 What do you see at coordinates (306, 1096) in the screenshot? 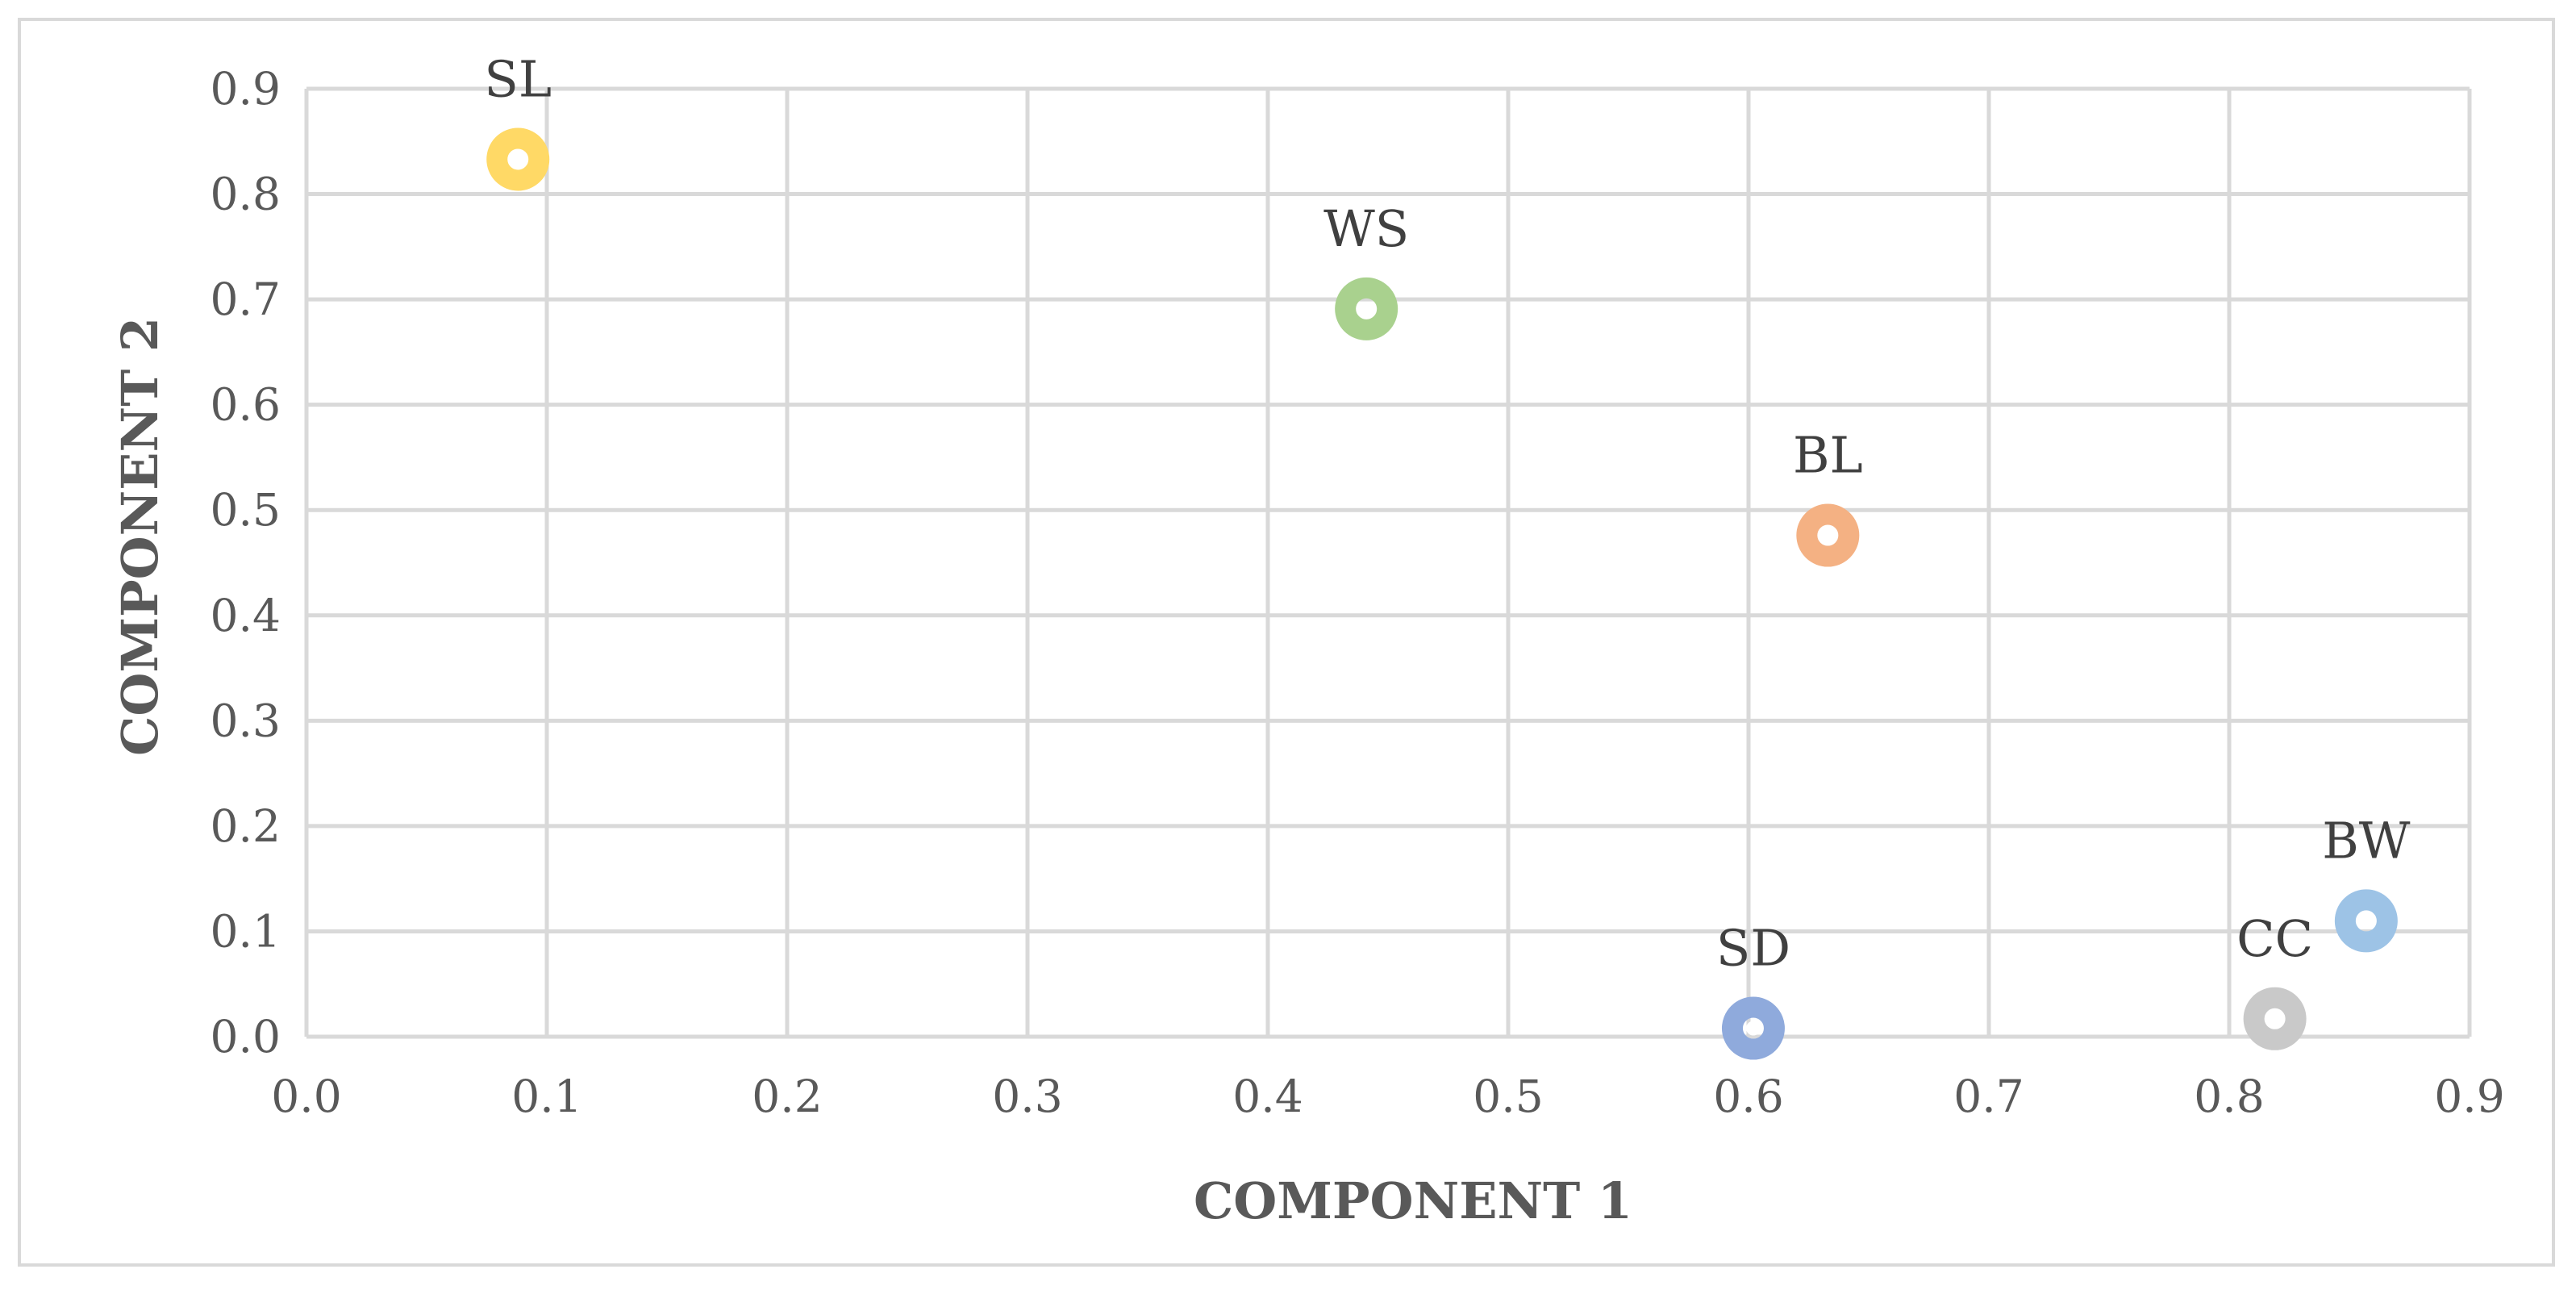
I see `x-tick-label: 0.0` at bounding box center [306, 1096].